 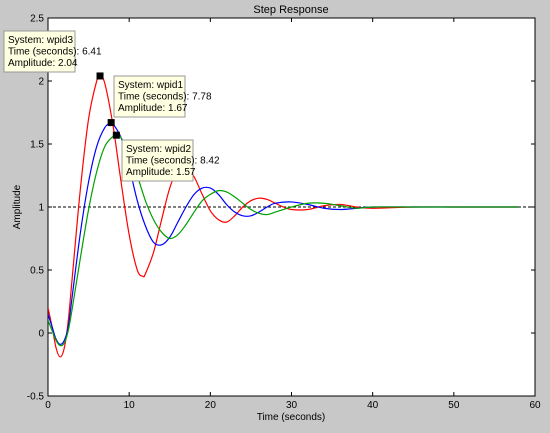 I want to click on datatip-text: Amplitude: 2.04, so click(x=43, y=63).